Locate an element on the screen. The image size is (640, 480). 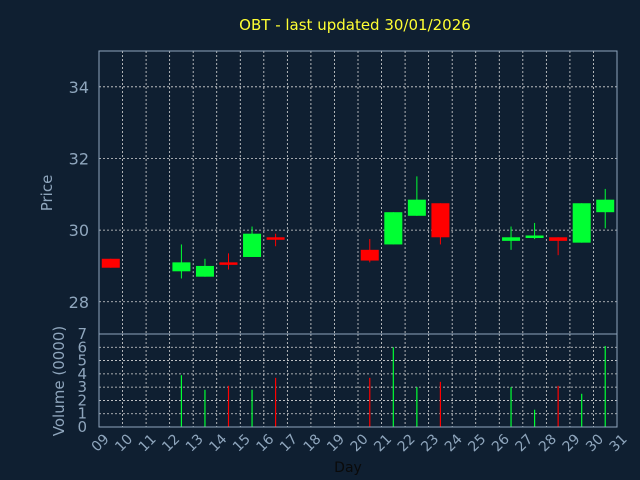
price-tick-label: 34 is located at coordinates (79, 87).